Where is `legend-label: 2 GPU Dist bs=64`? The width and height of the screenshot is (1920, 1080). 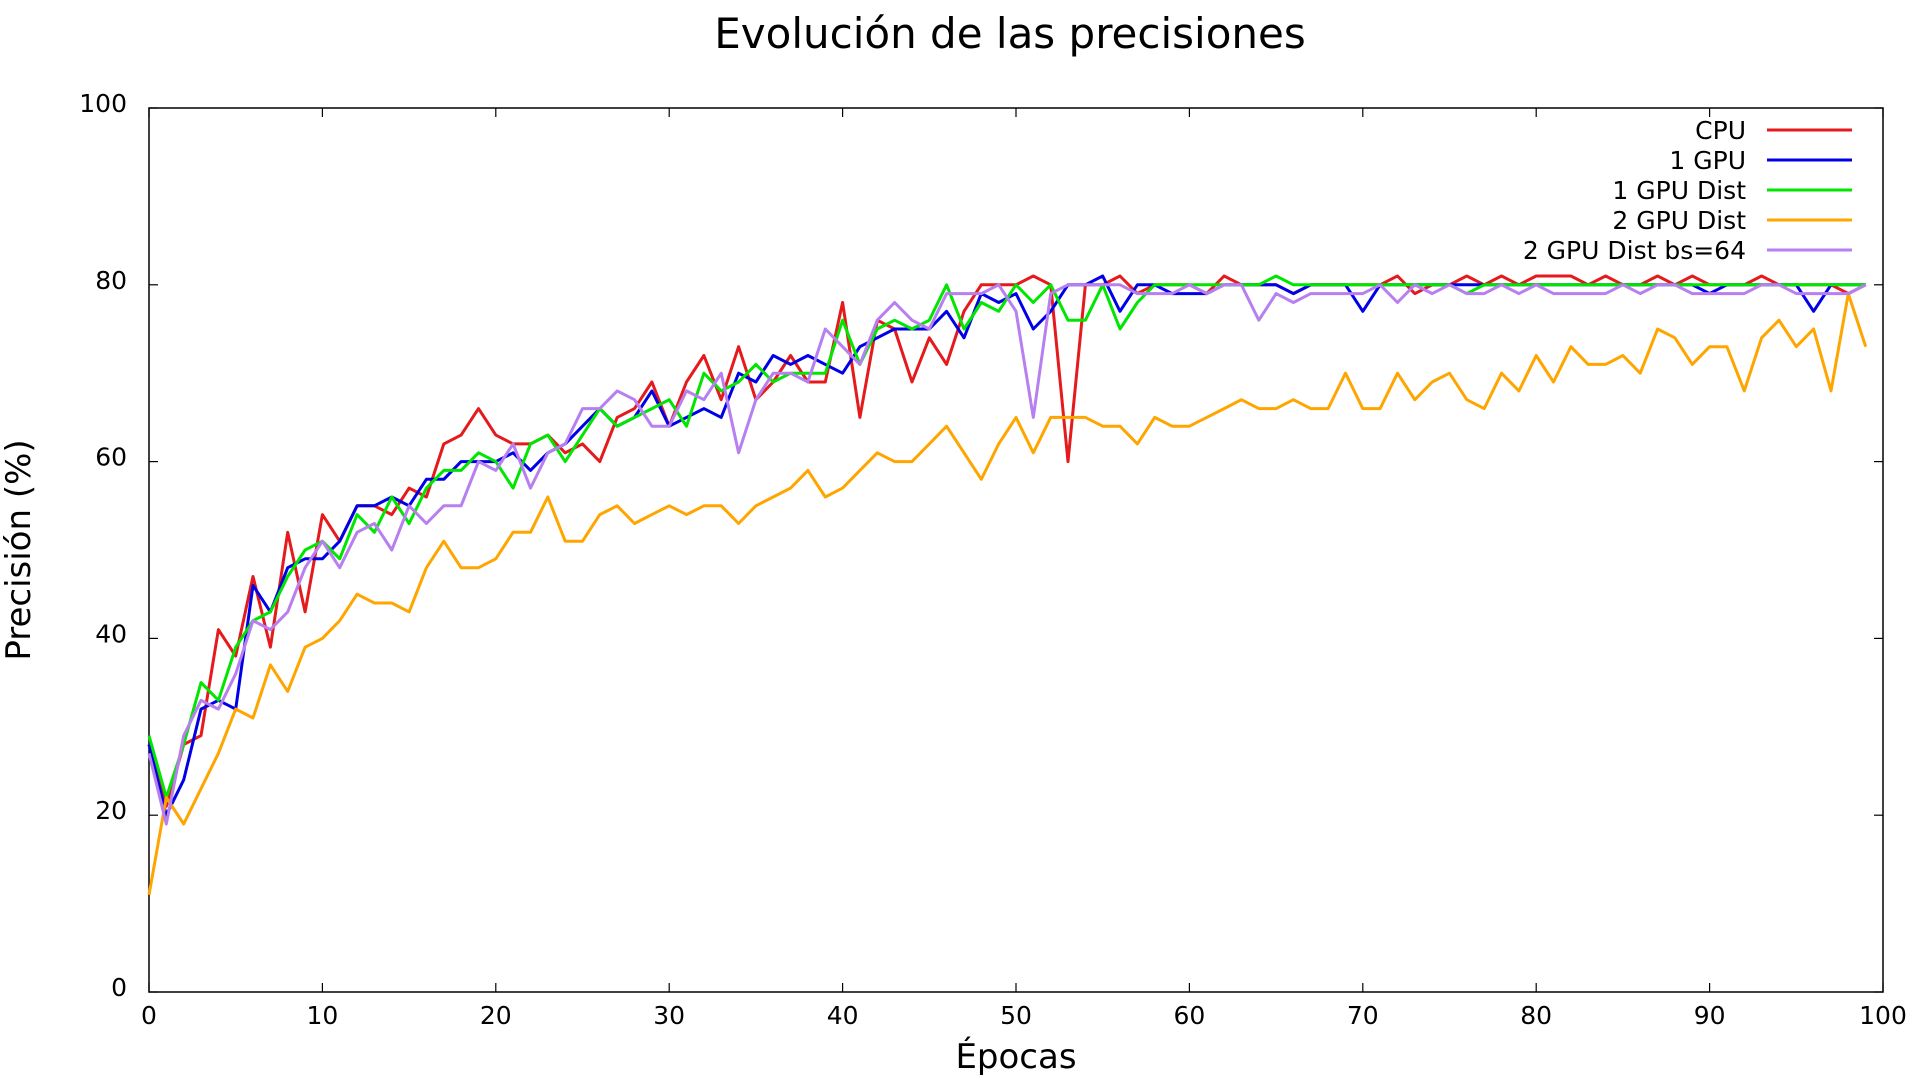 legend-label: 2 GPU Dist bs=64 is located at coordinates (1634, 250).